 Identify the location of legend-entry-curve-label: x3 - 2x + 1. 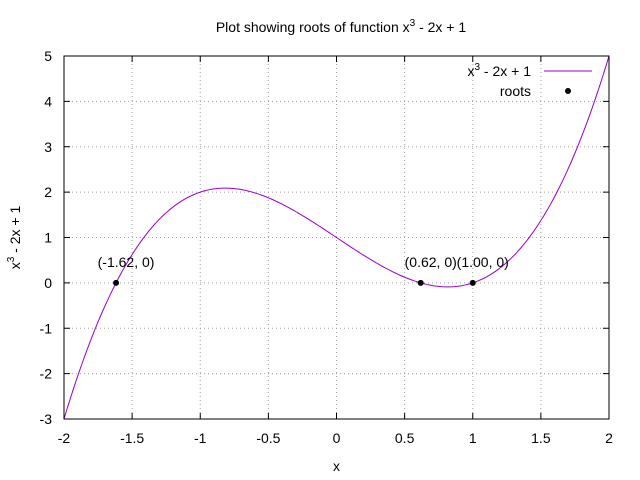
(499, 70).